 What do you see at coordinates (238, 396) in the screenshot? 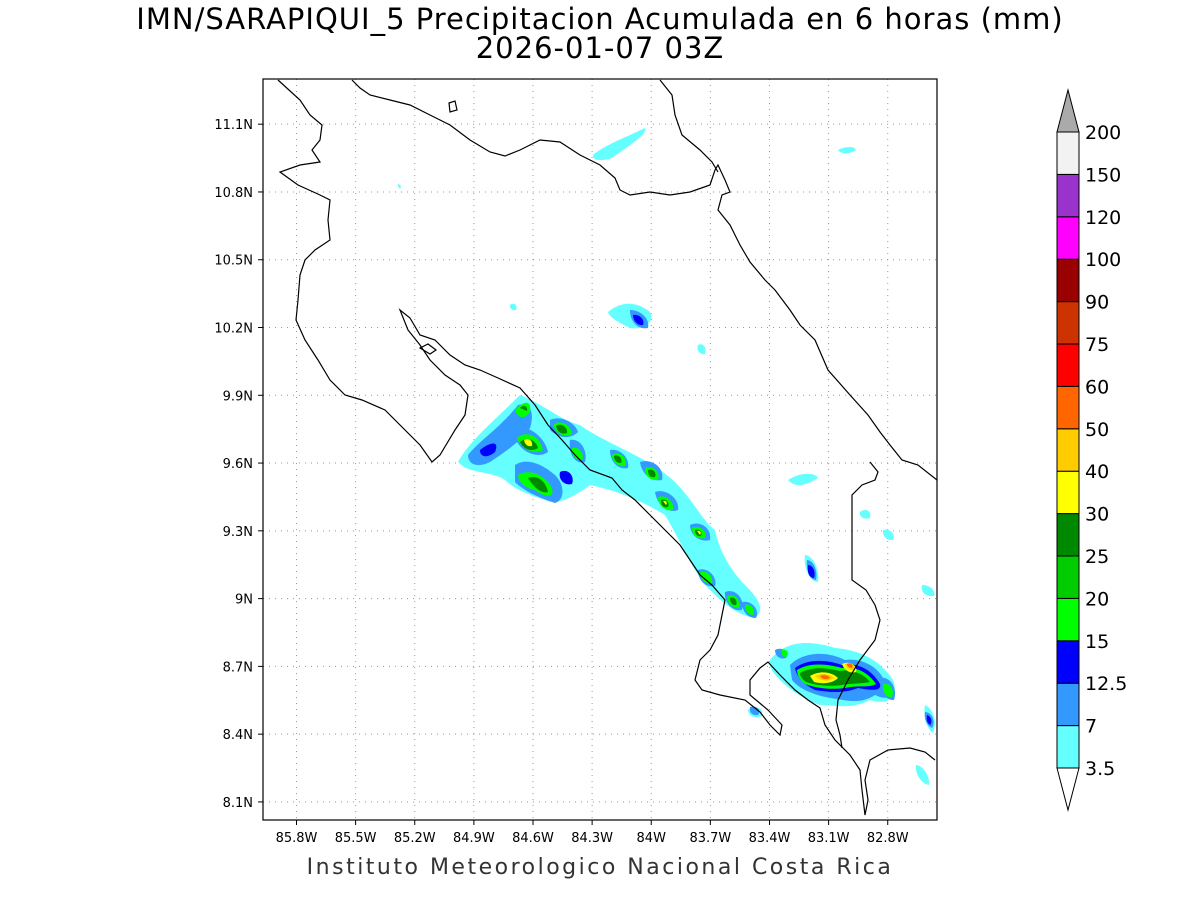
I see `lat-tick-label: 9.9N` at bounding box center [238, 396].